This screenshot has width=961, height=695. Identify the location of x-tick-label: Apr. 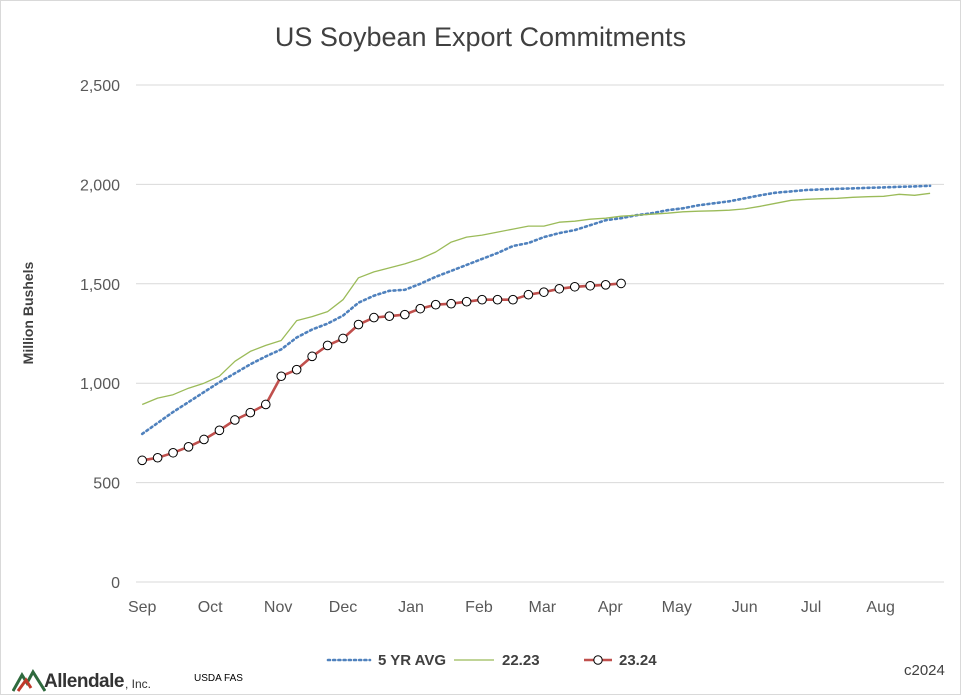
(611, 607).